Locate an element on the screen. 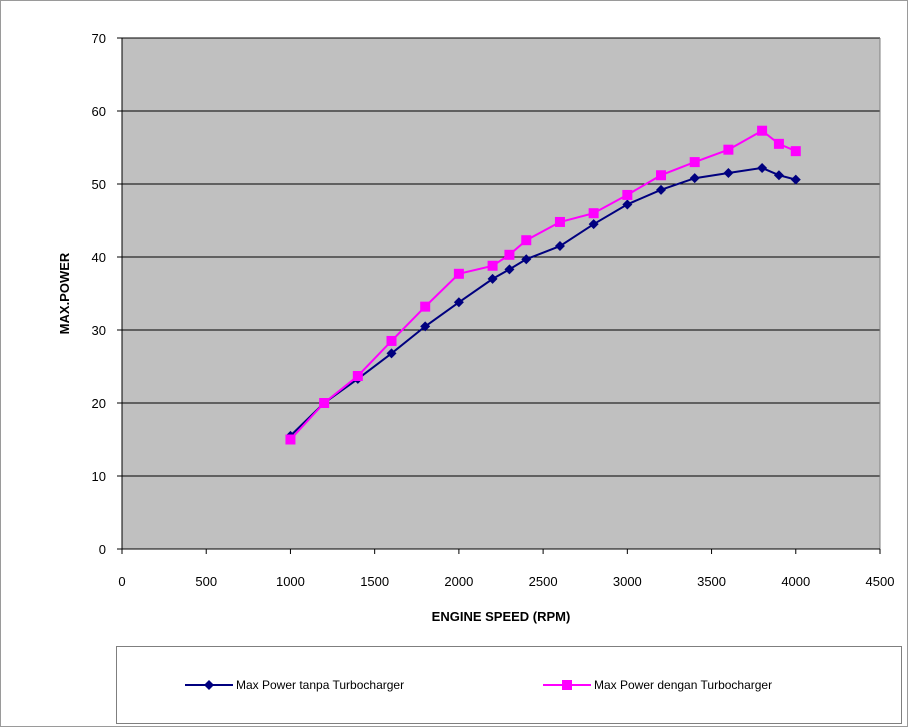 This screenshot has height=727, width=908. y-axis-title: MAX.POWER is located at coordinates (64, 293).